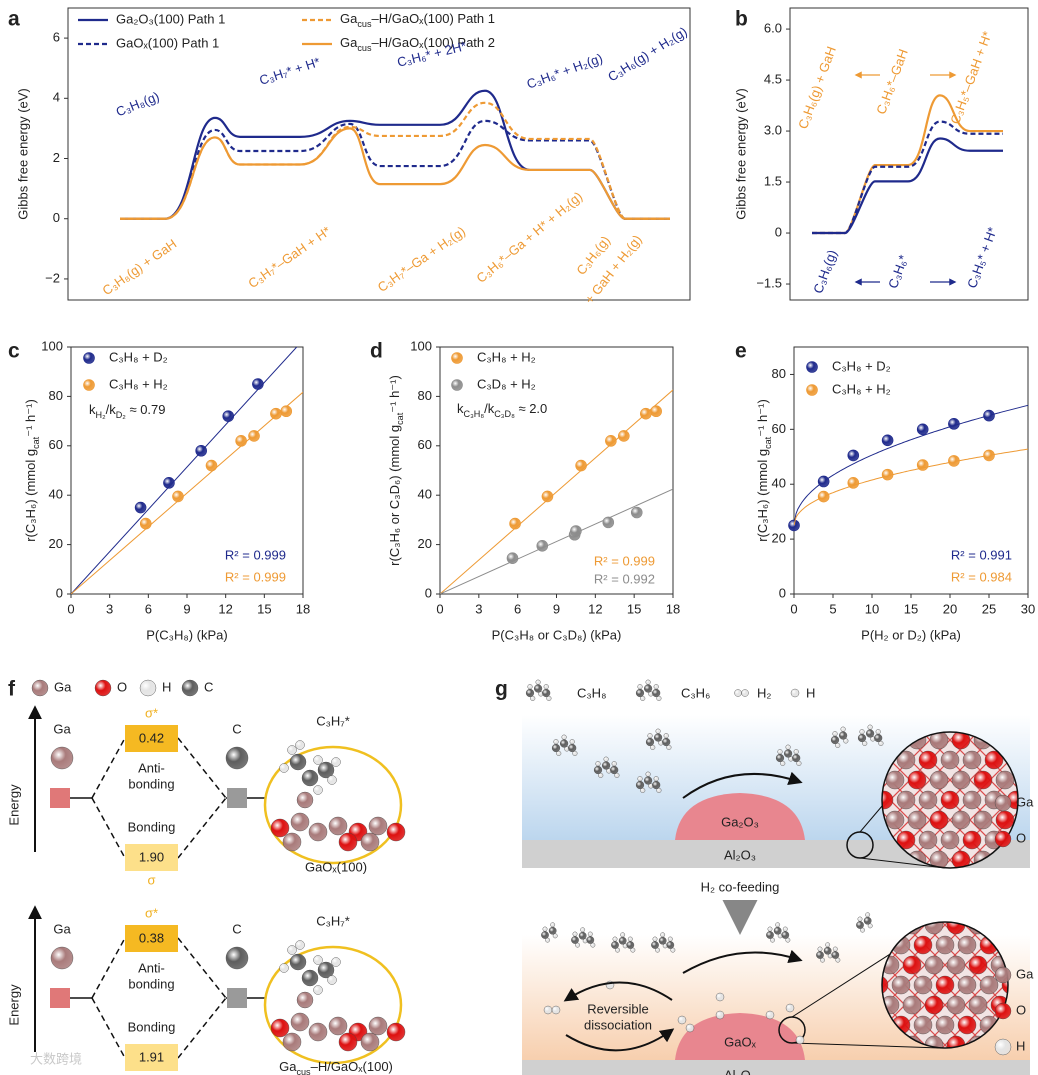  I want to click on x-tick-label: 15, so click(264, 608).